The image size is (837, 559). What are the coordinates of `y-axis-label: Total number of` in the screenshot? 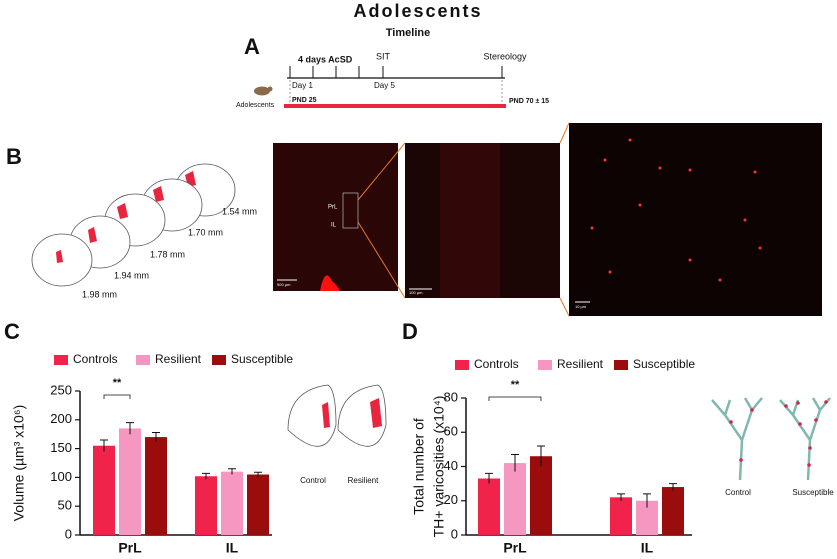 It's located at (419, 466).